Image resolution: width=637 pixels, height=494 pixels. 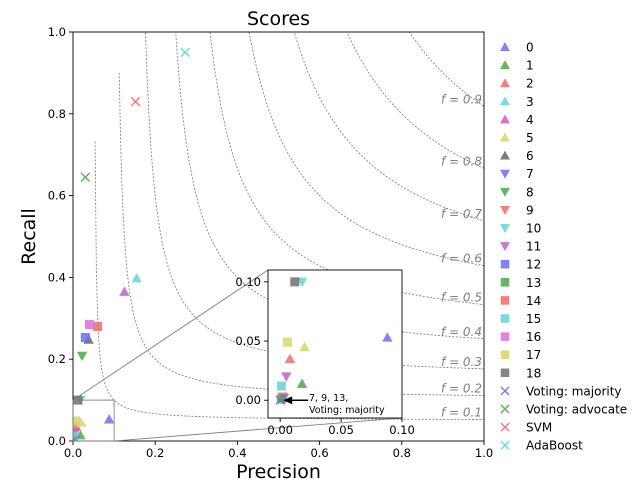 What do you see at coordinates (278, 472) in the screenshot?
I see `x-axis-label: Precision` at bounding box center [278, 472].